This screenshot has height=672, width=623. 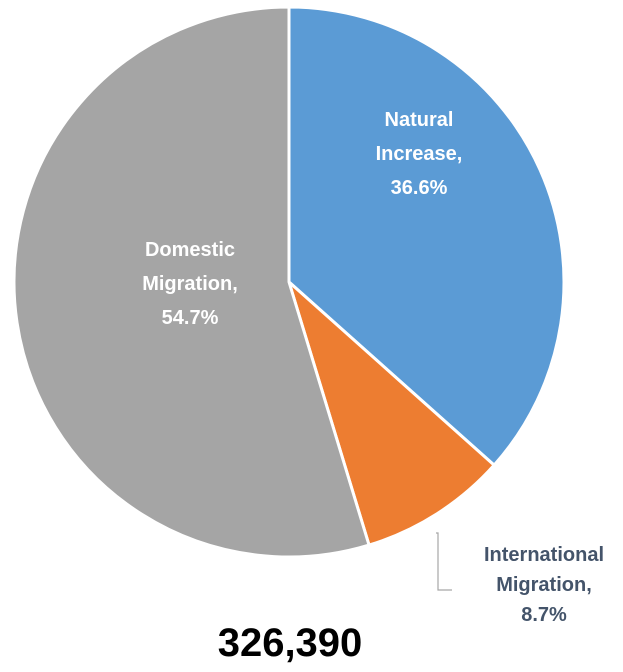 I want to click on total-label: 326,390, so click(x=290, y=643).